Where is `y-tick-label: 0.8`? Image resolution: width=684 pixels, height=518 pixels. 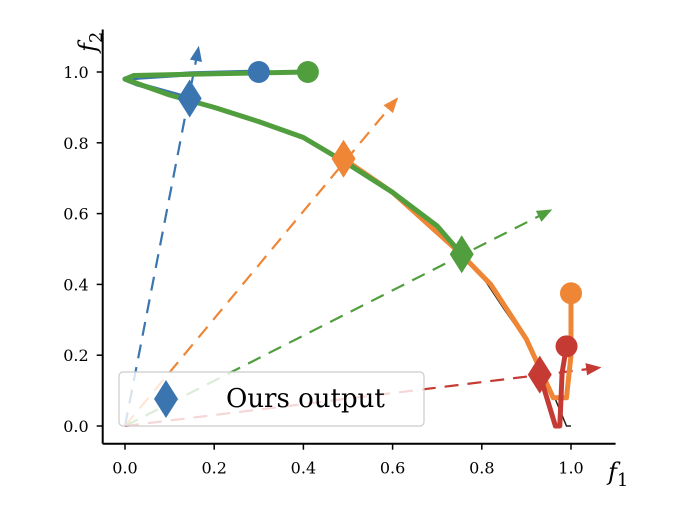
y-tick-label: 0.8 is located at coordinates (75, 143).